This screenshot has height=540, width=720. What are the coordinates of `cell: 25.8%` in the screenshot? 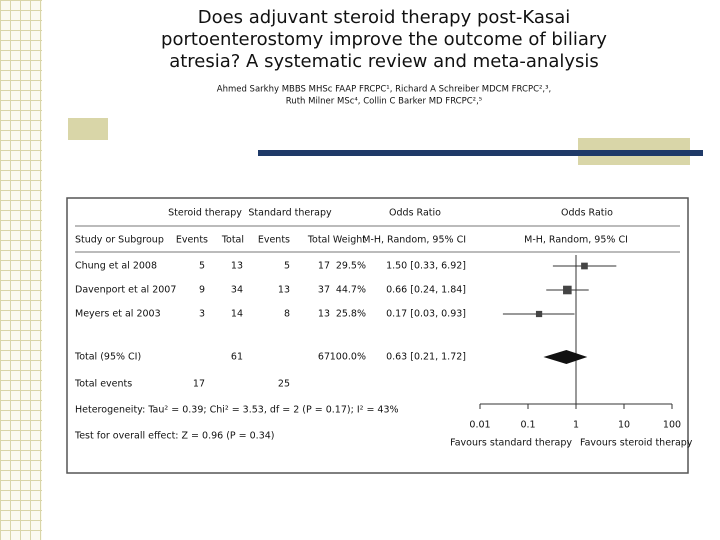 It's located at (351, 314).